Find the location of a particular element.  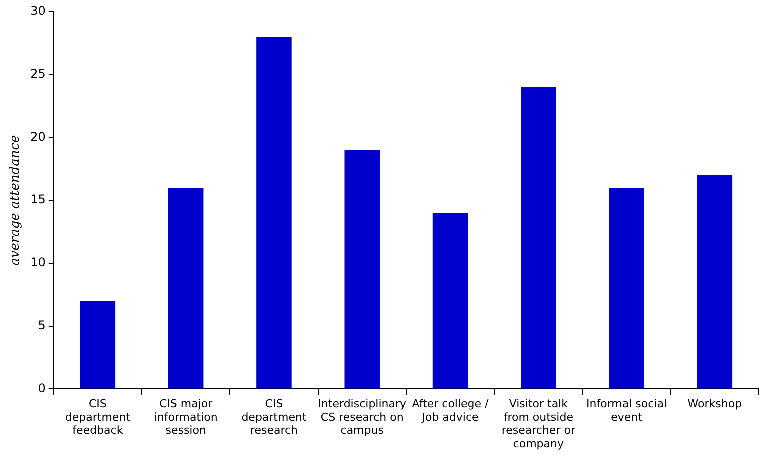

y-tick-label: 30 is located at coordinates (38, 11).